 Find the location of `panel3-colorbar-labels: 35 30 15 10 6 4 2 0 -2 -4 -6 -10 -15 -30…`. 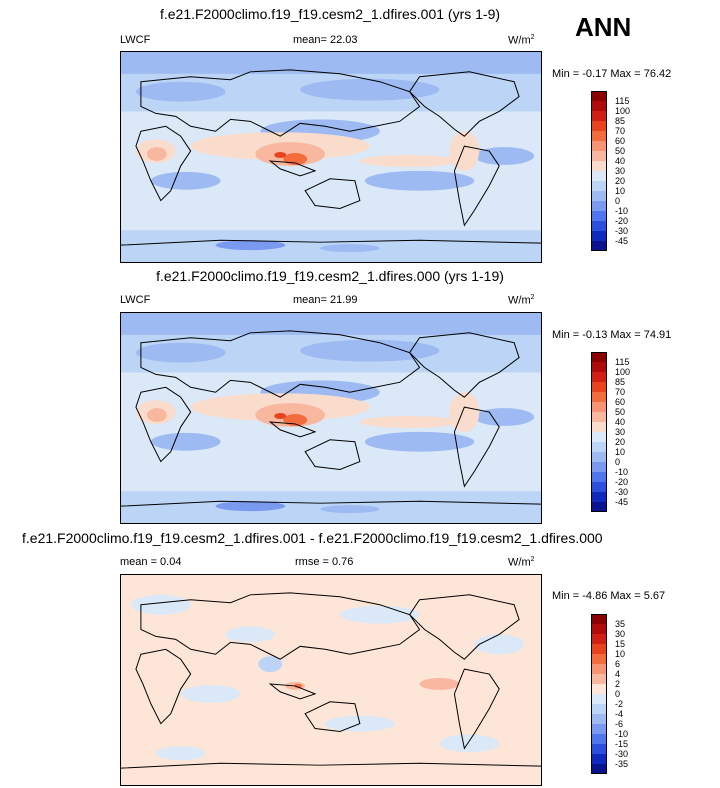

panel3-colorbar-labels: 35 30 15 10 6 4 2 0 -2 -4 -6 -10 -15 -30… is located at coordinates (621, 694).